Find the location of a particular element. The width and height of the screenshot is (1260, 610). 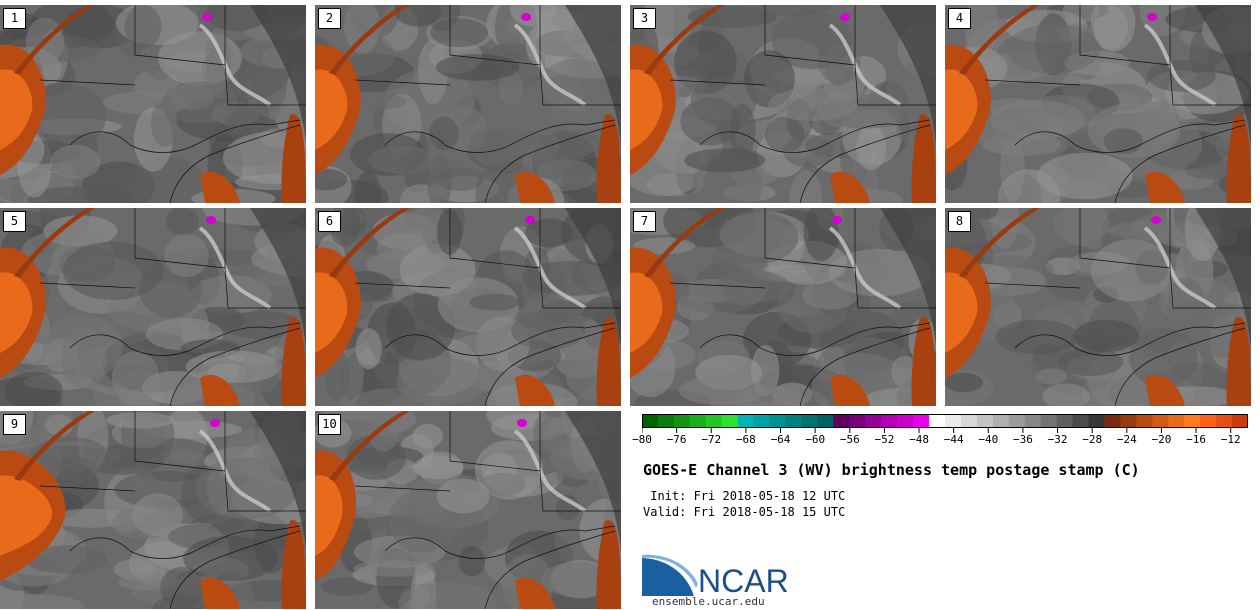

colorbar-tick-label: −64 is located at coordinates (780, 439).